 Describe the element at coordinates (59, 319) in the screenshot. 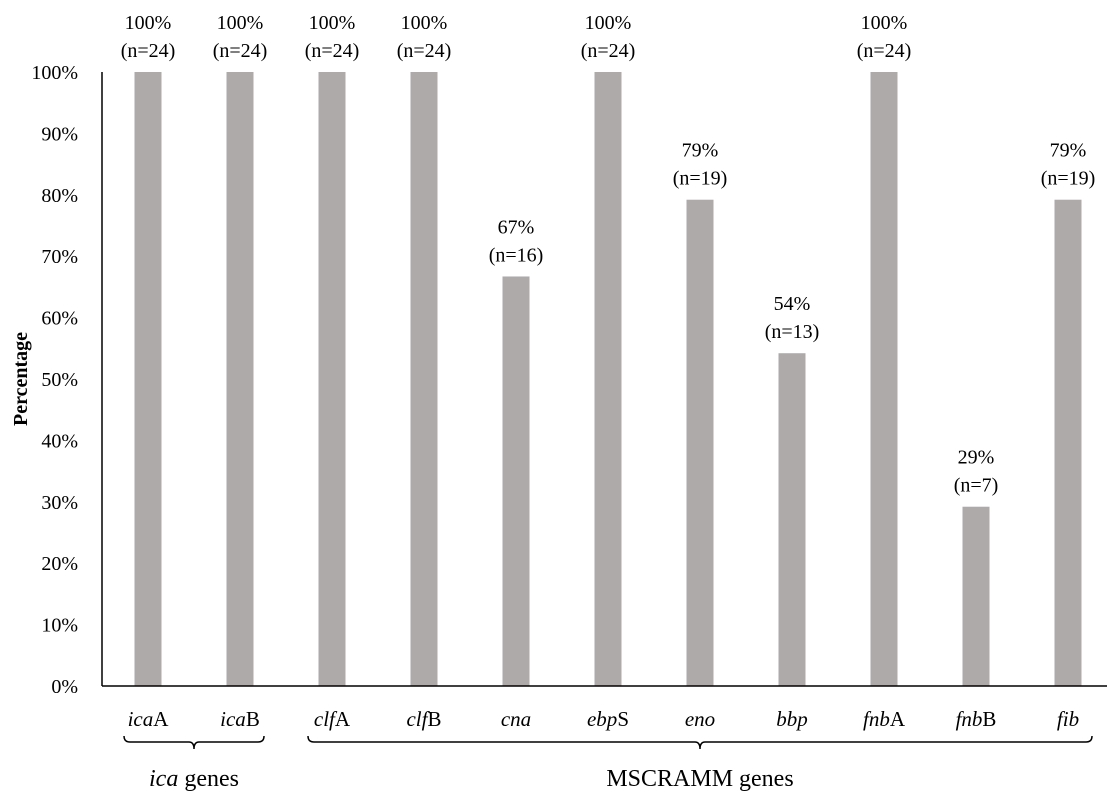

I see `y-tick-label: 60%` at that location.